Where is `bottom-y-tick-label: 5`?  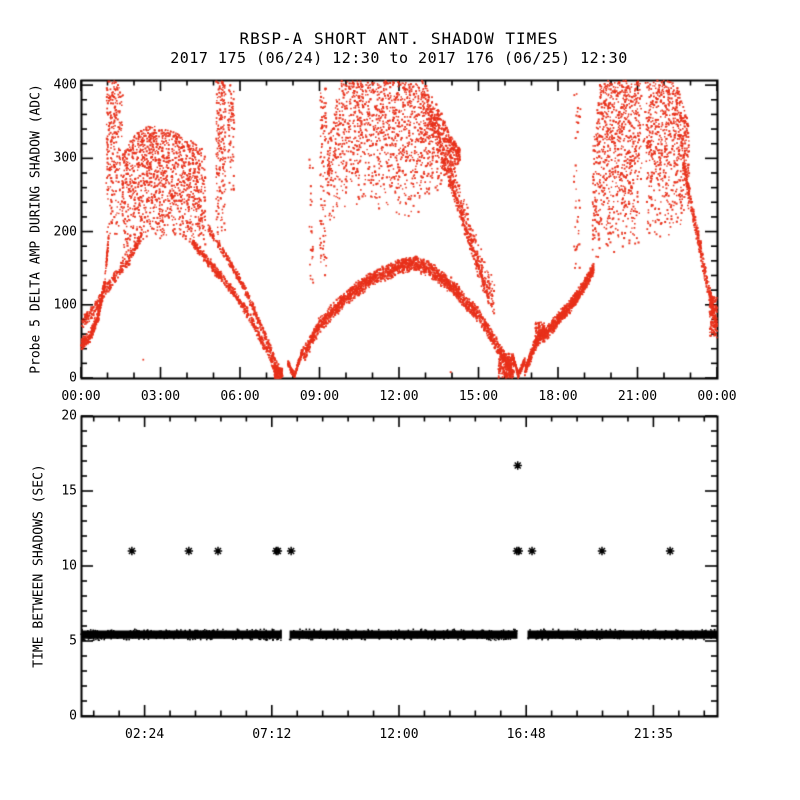 bottom-y-tick-label: 5 is located at coordinates (73, 641).